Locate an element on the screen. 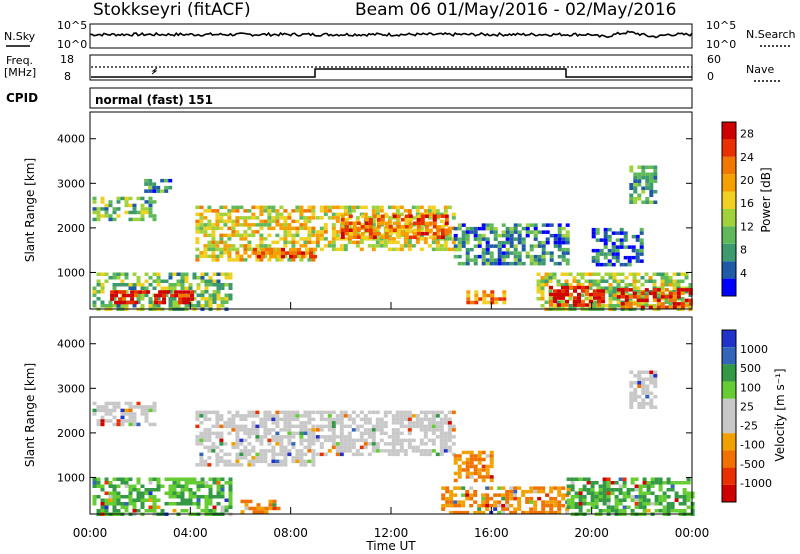 This screenshot has height=554, width=800. x-tick-label: 12:00 is located at coordinates (391, 533).